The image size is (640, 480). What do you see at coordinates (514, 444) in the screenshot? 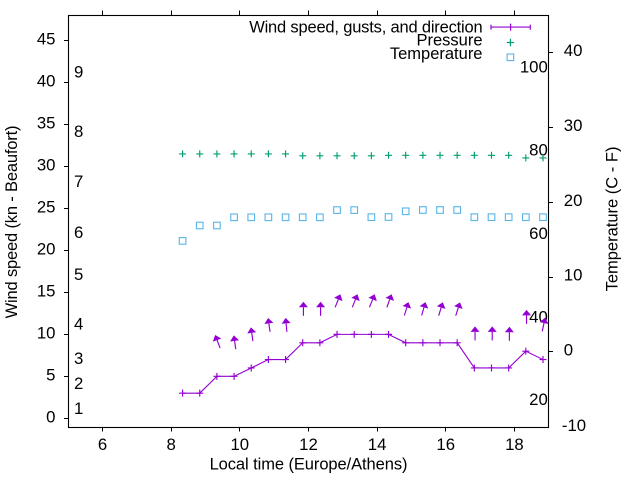
I see `svg-text: 18` at bounding box center [514, 444].